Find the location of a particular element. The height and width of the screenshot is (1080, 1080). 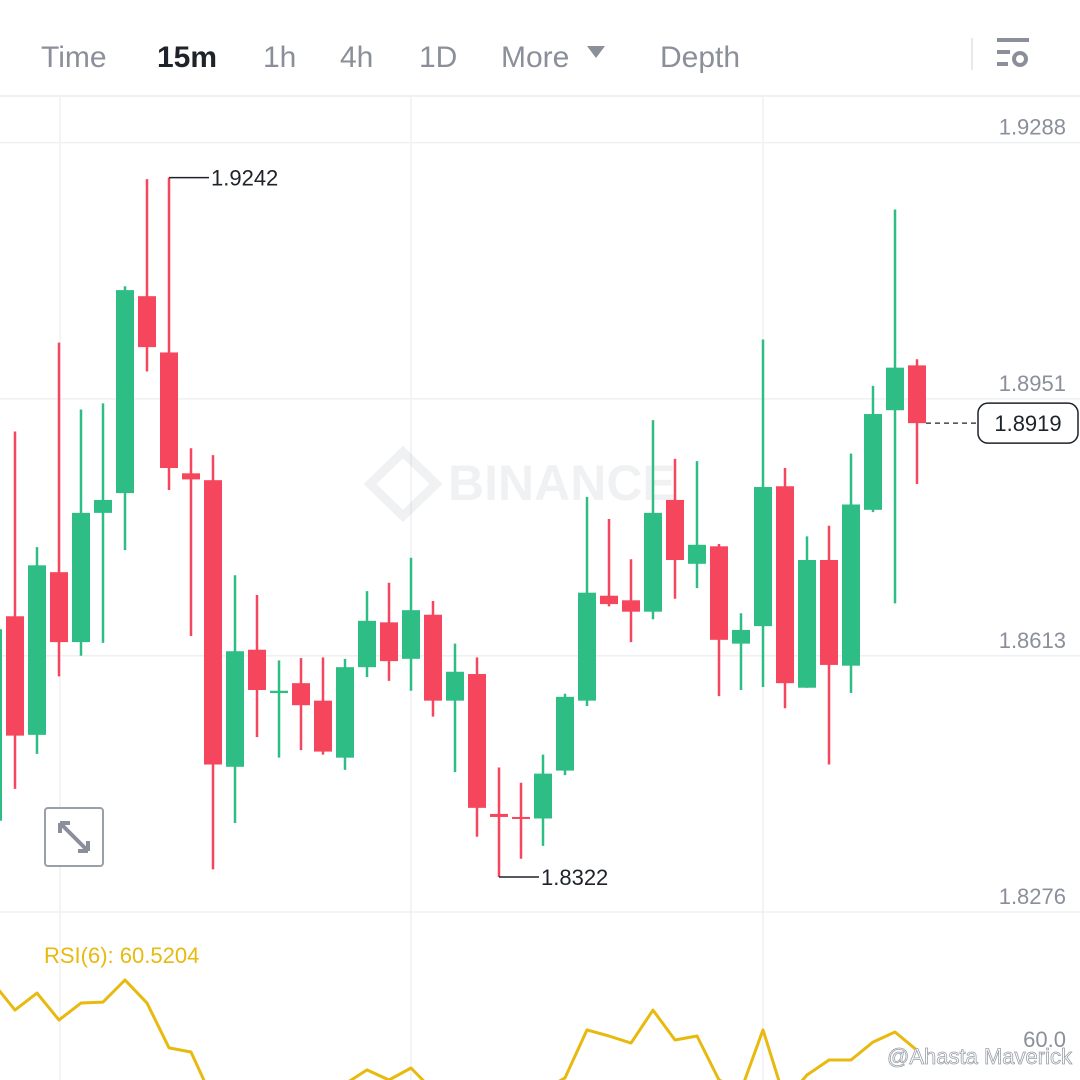

y-tick-label: 1.8613 is located at coordinates (1032, 640).